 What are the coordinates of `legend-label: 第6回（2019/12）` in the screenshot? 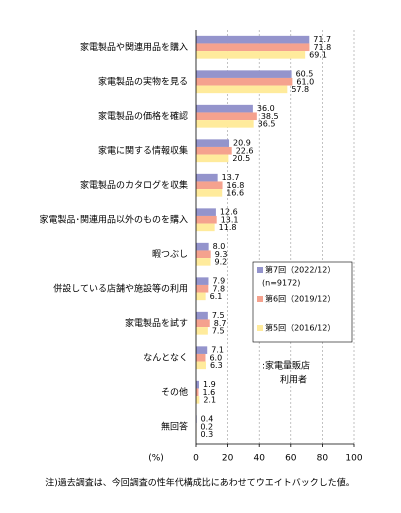 It's located at (300, 299).